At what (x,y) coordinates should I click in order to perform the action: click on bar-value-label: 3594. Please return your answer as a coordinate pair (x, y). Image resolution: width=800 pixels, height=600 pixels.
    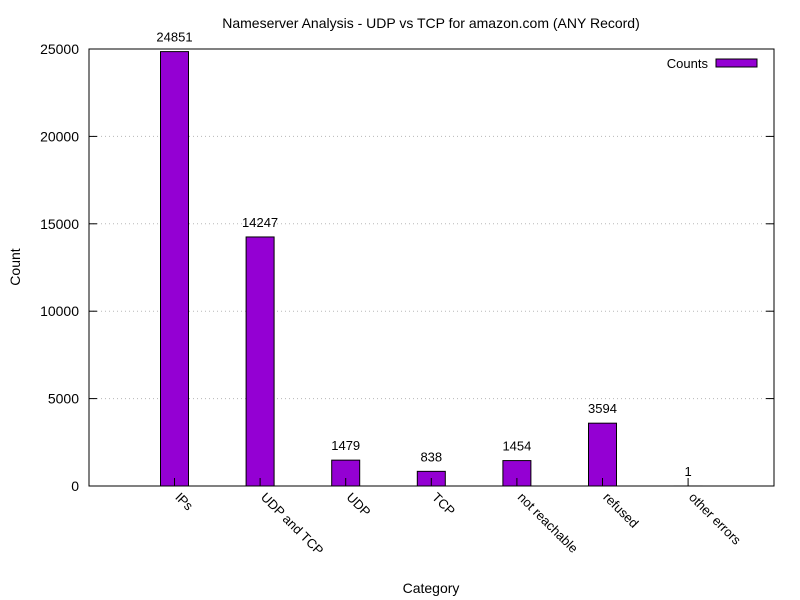
    Looking at the image, I should click on (602, 408).